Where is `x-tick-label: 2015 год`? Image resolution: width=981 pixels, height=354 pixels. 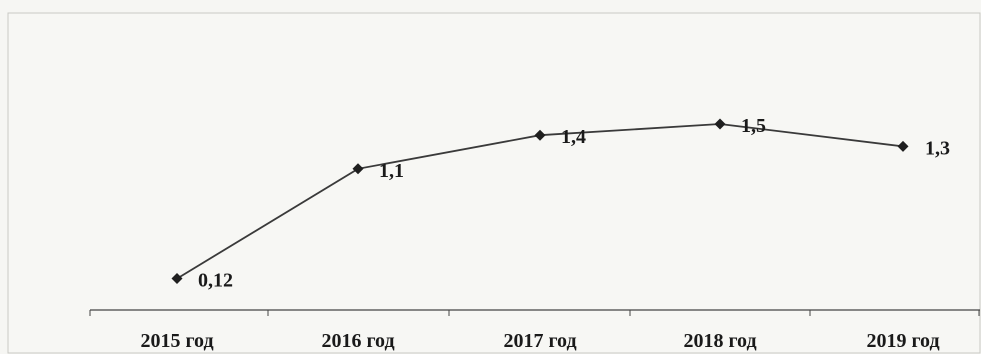
x-tick-label: 2015 год is located at coordinates (176, 341).